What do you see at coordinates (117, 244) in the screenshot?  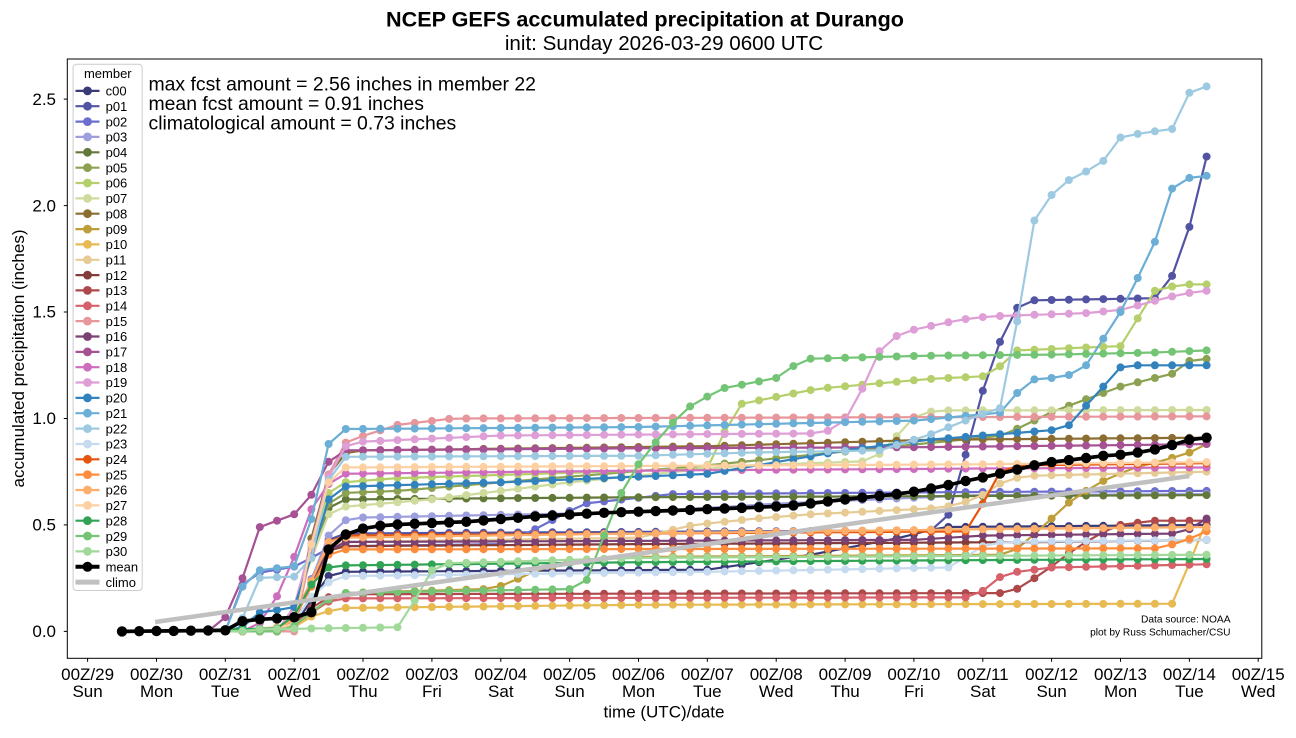 I see `svg-text: p10` at bounding box center [117, 244].